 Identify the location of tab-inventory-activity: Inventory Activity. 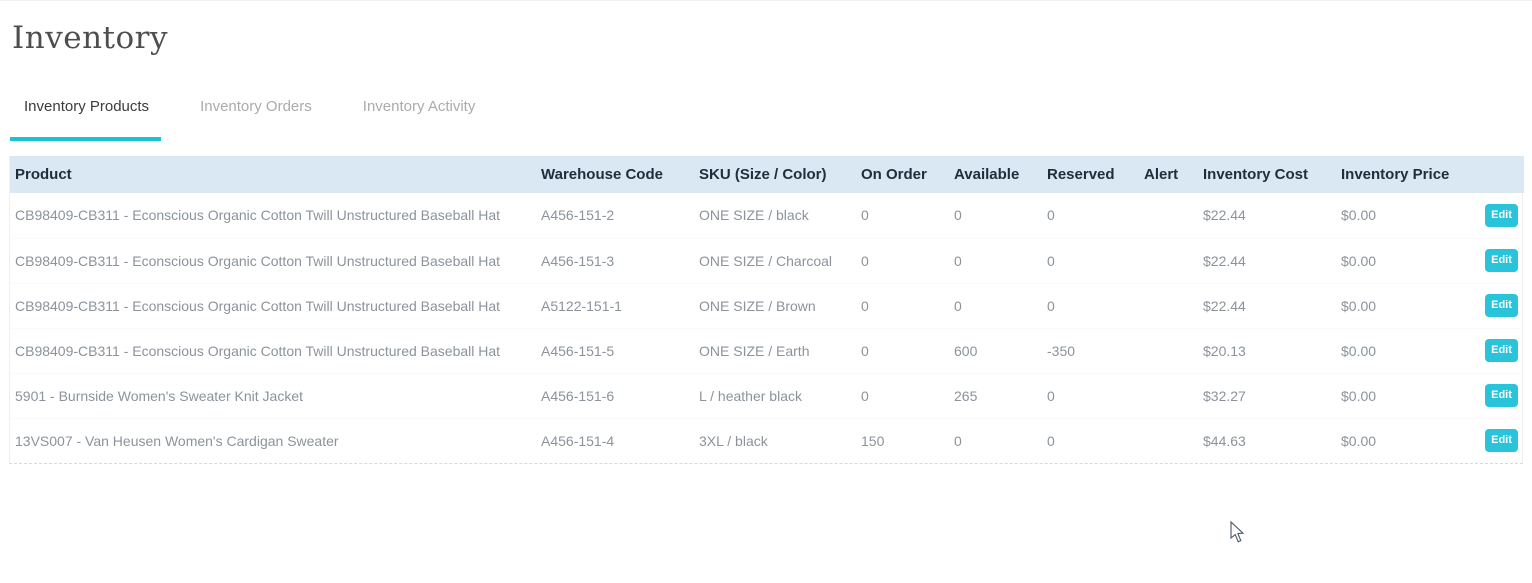
(419, 106).